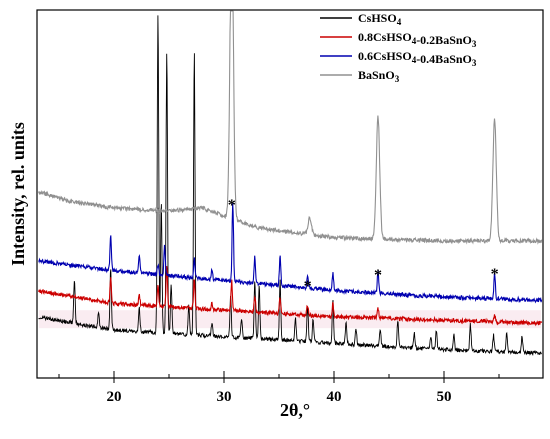  What do you see at coordinates (224, 397) in the screenshot?
I see `x-tick-label: 30` at bounding box center [224, 397].